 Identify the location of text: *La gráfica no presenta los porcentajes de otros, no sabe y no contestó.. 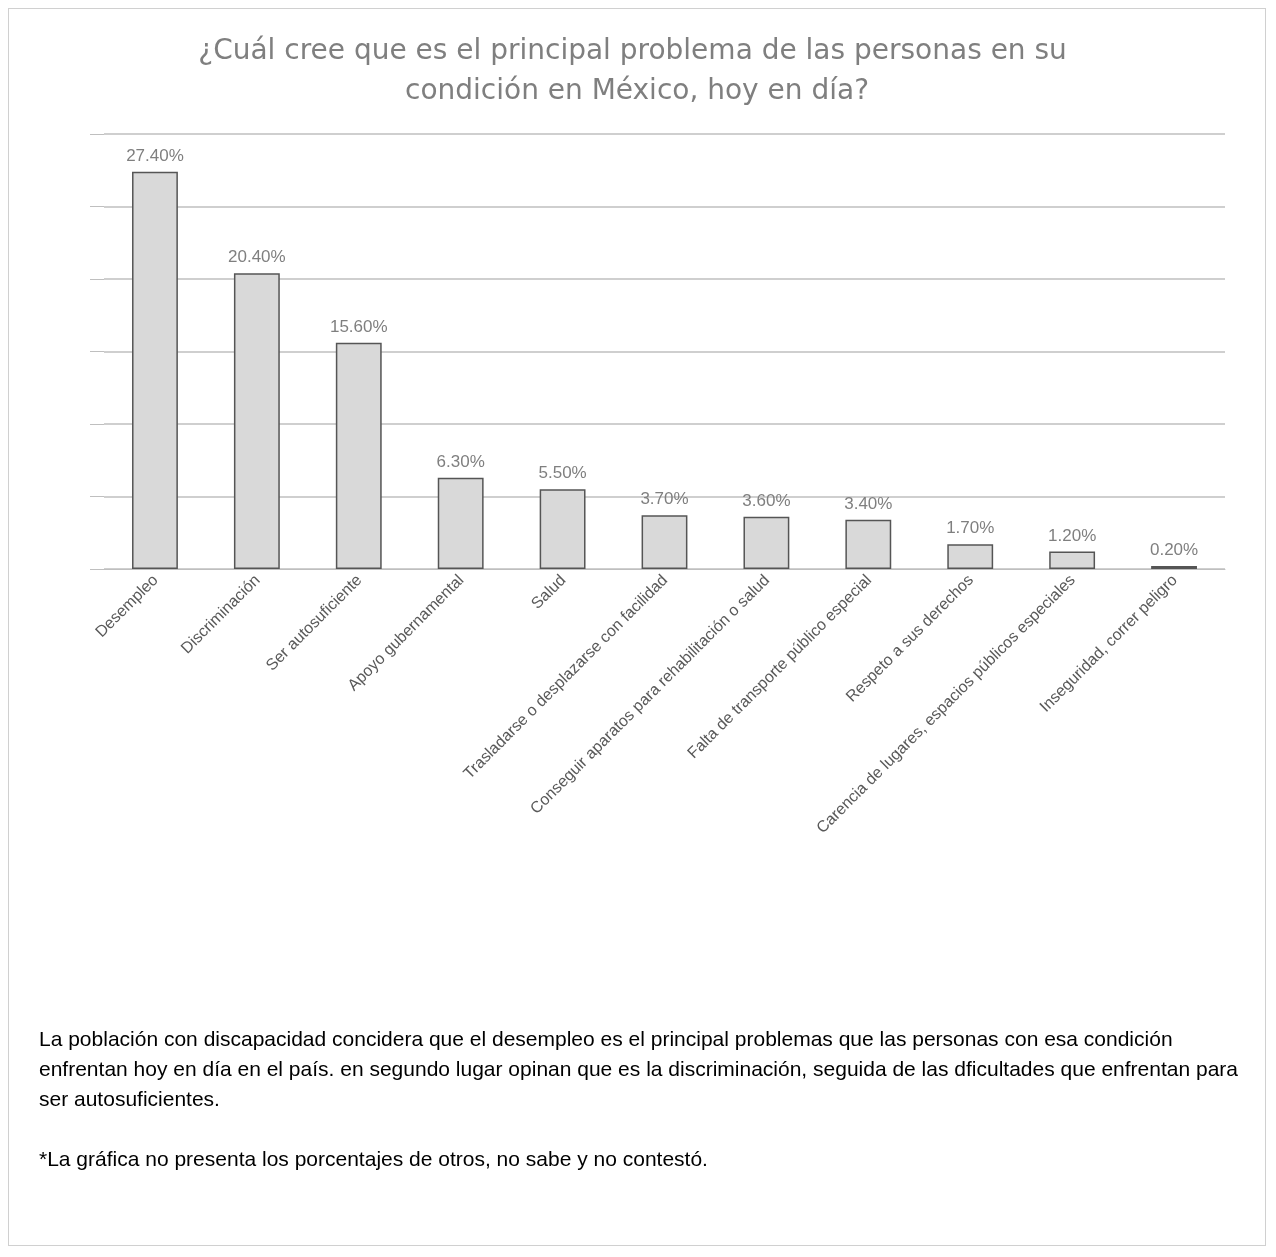
(374, 1159).